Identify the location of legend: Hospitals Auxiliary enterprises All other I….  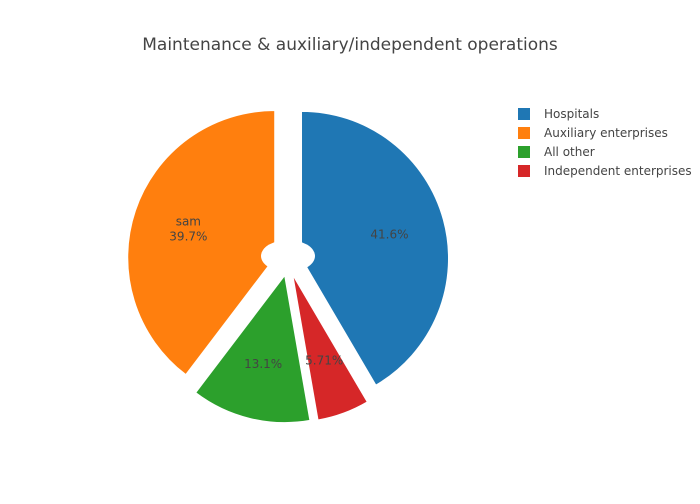
(605, 142).